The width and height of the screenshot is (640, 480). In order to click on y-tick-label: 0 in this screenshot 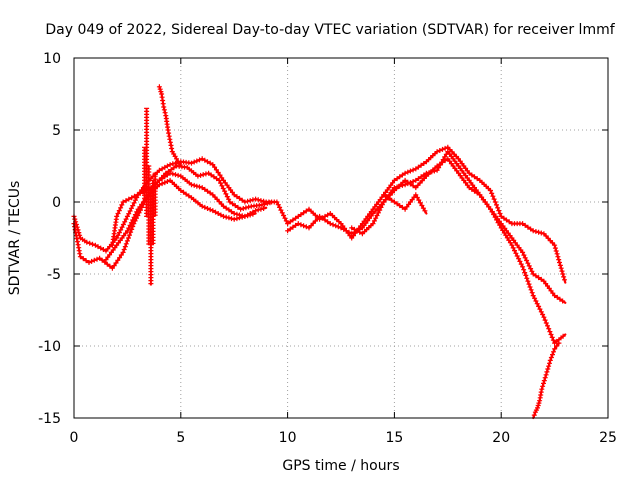, I will do `click(56, 203)`.